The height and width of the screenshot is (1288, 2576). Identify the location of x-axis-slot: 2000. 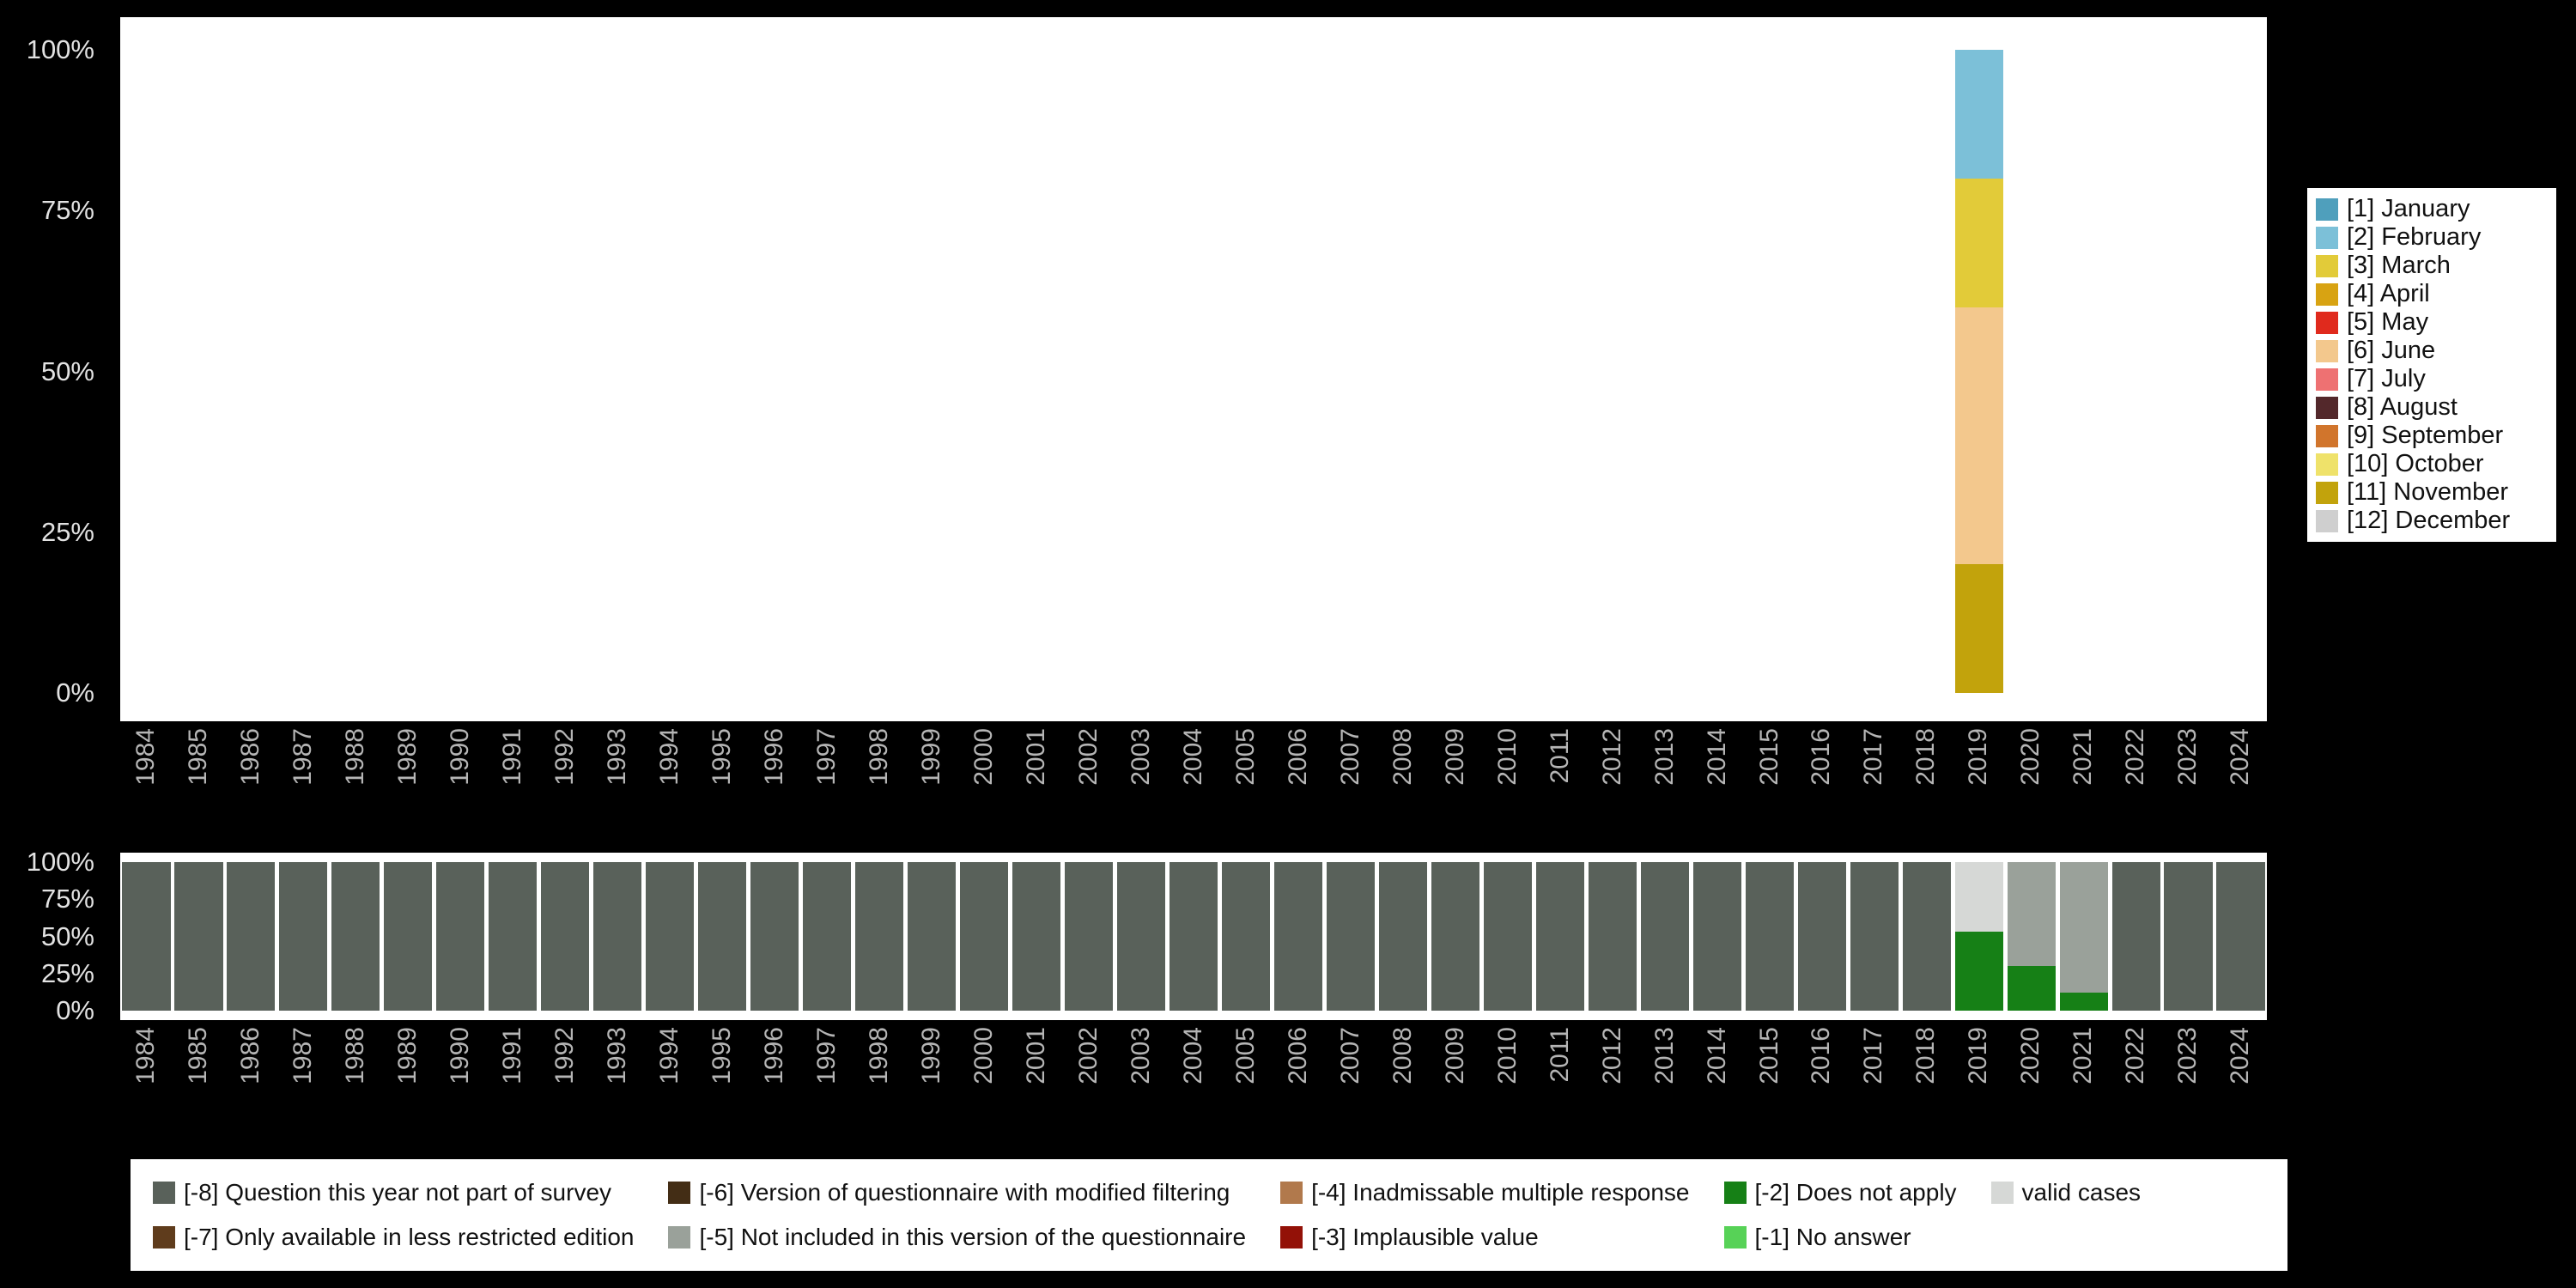
(984, 776).